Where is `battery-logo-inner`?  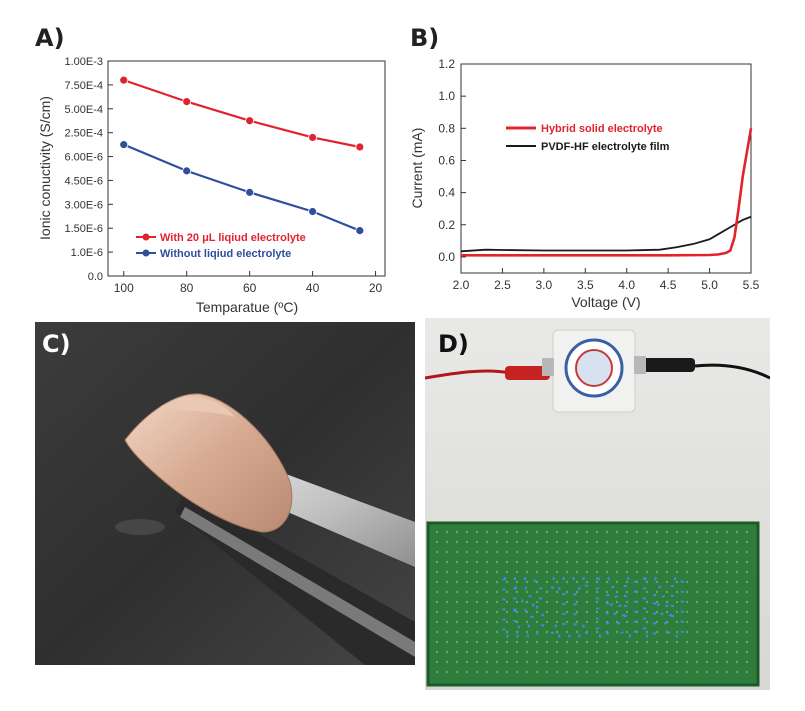 battery-logo-inner is located at coordinates (594, 368).